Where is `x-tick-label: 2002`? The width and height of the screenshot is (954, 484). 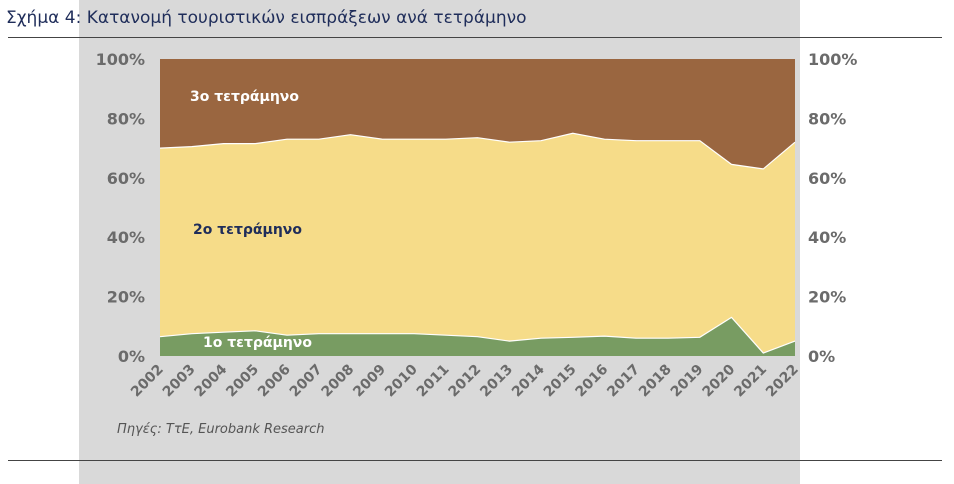 x-tick-label: 2002 is located at coordinates (147, 381).